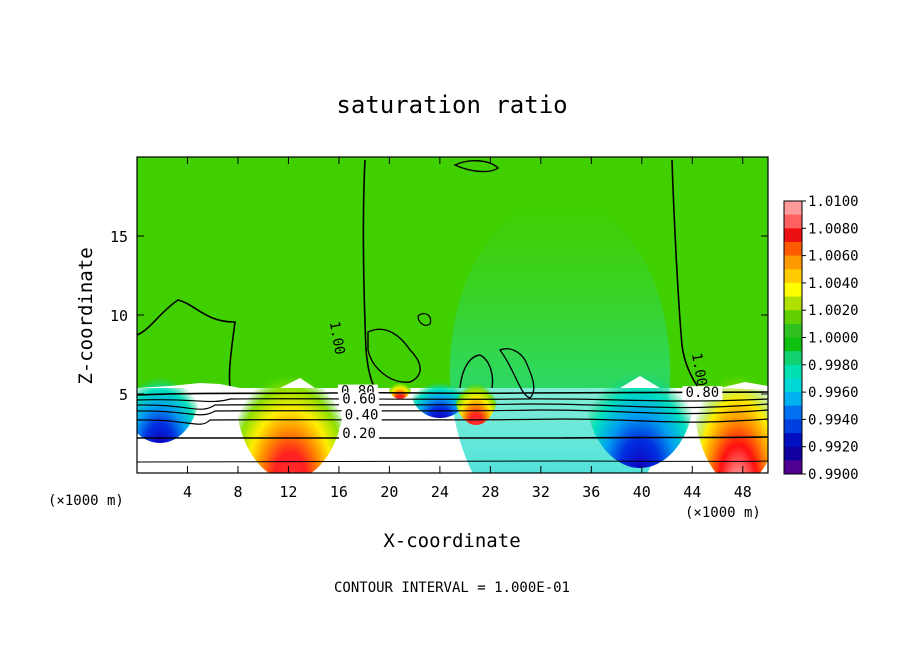 This screenshot has width=904, height=654. I want to click on colorbar-level-label: 1.0000, so click(833, 339).